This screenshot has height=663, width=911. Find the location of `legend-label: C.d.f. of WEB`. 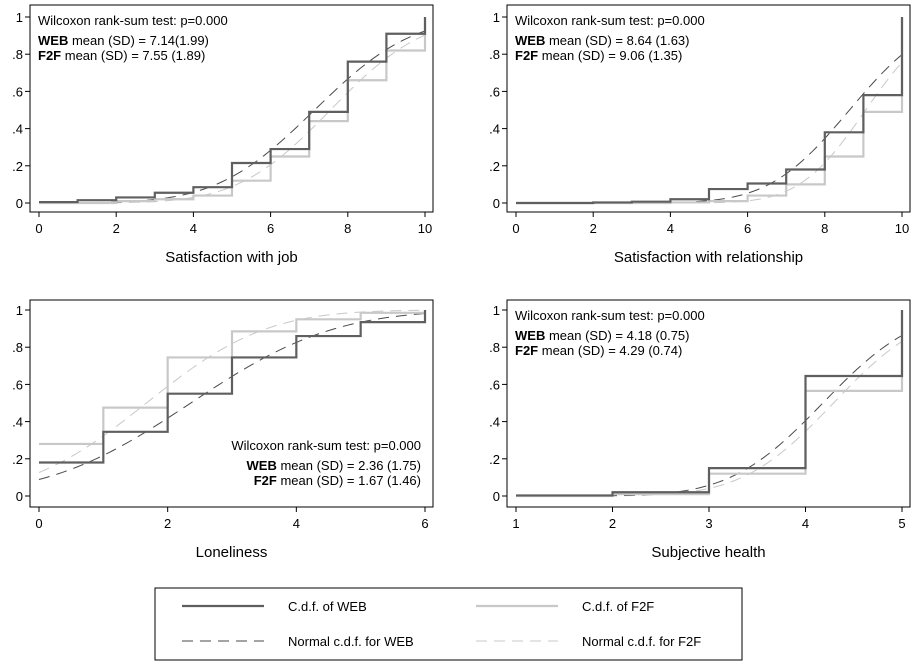

legend-label: C.d.f. of WEB is located at coordinates (327, 606).